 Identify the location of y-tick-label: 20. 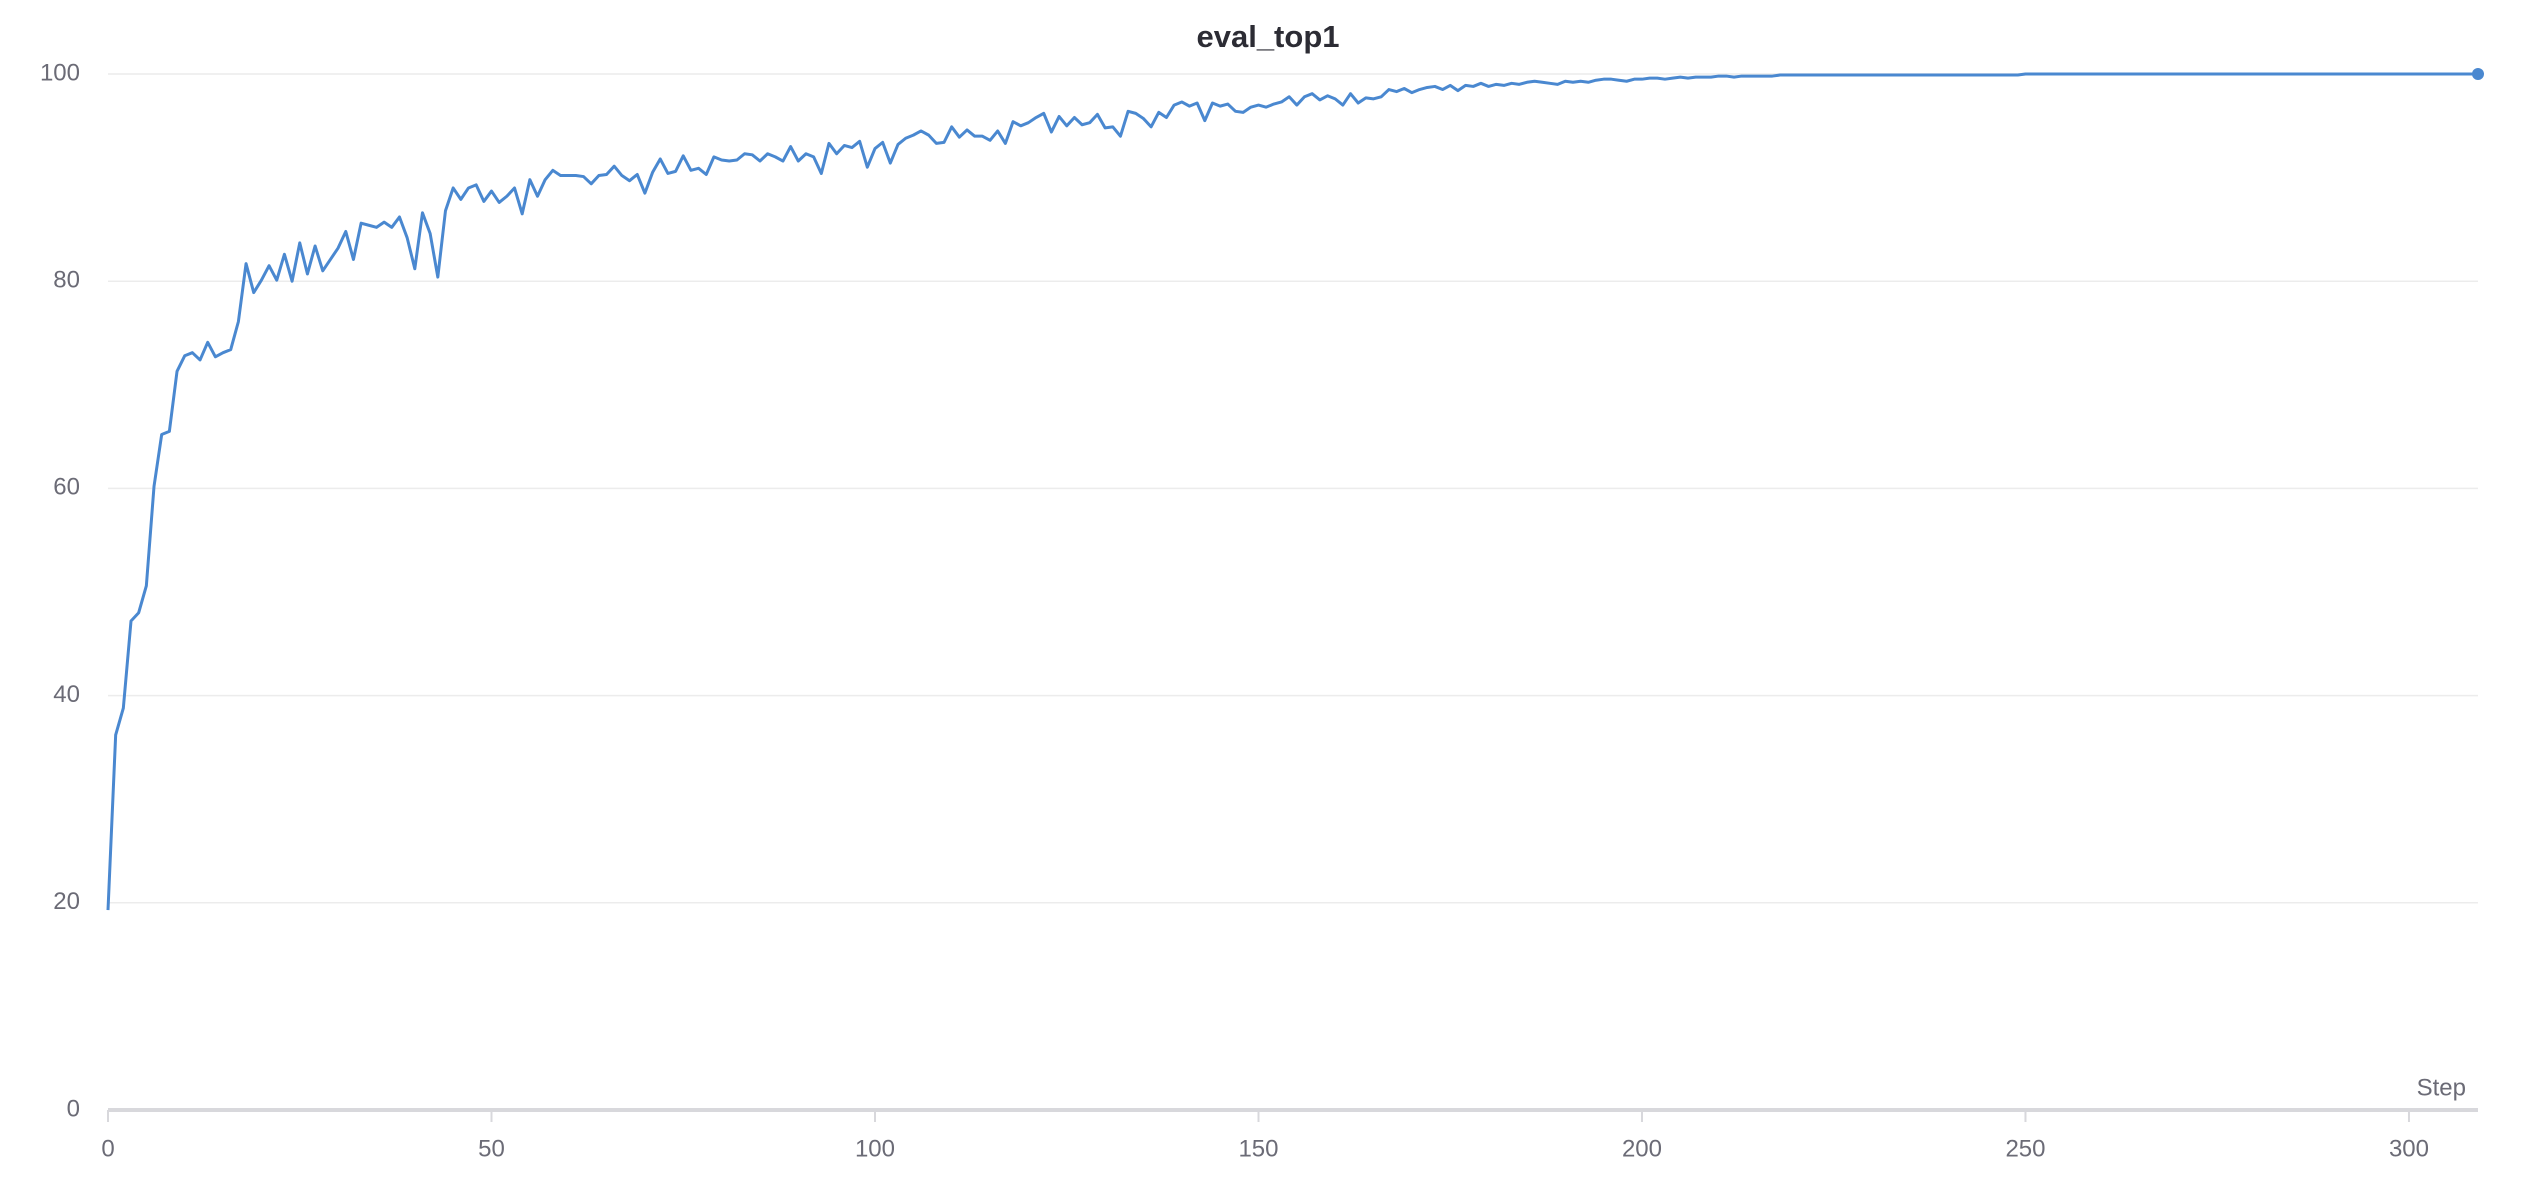
(66, 901).